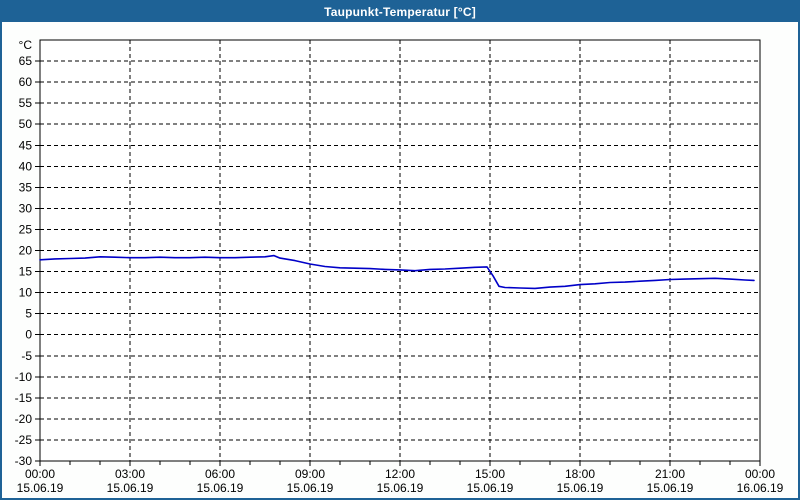 This screenshot has width=800, height=500. Describe the element at coordinates (26, 124) in the screenshot. I see `y-tick-label: 50` at that location.